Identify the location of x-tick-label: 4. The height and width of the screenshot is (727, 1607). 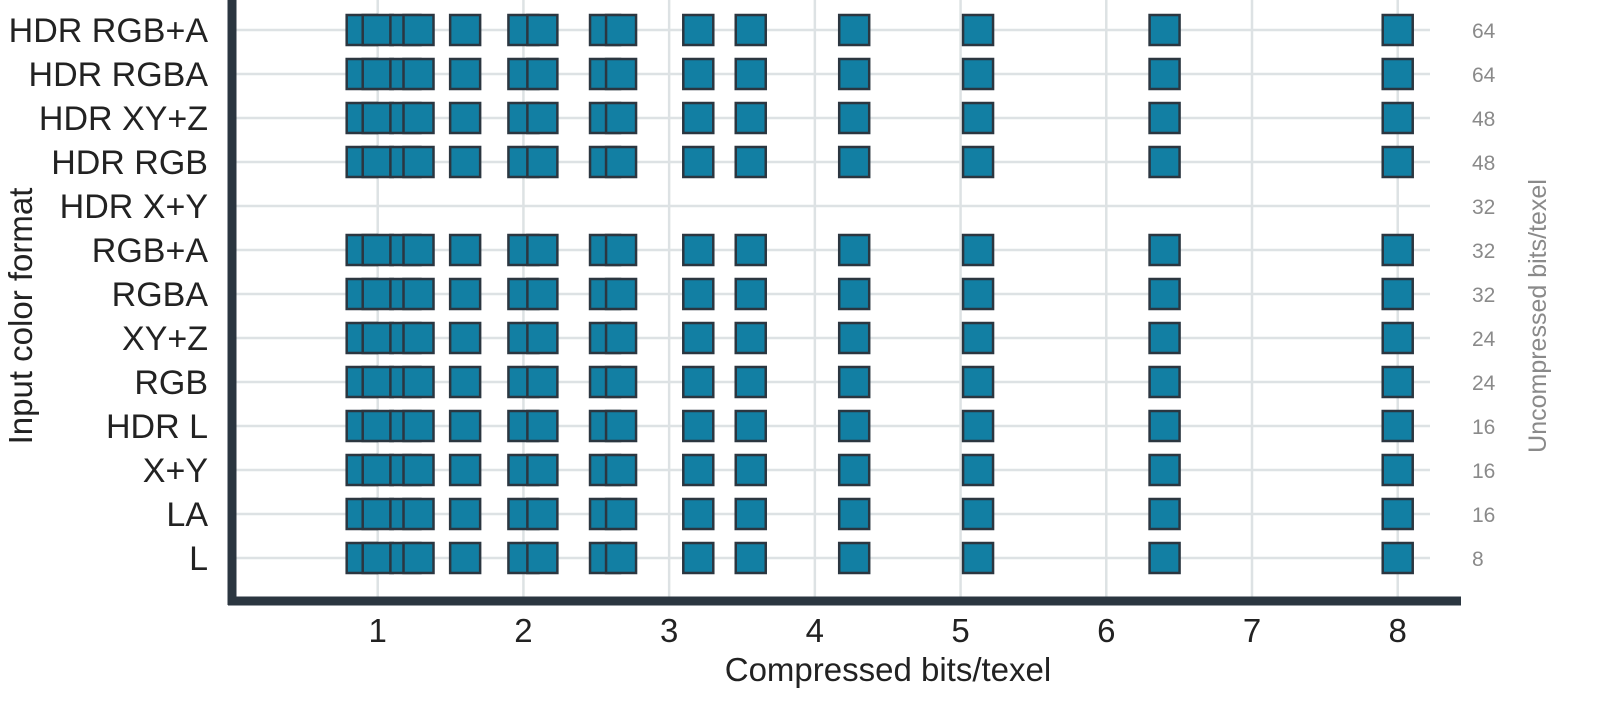
(815, 630).